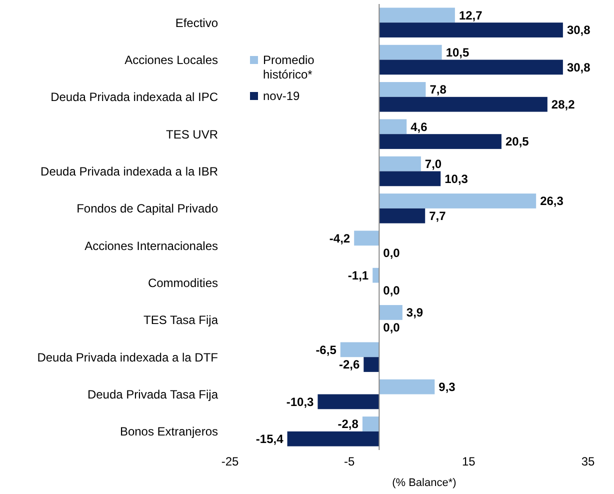  What do you see at coordinates (134, 97) in the screenshot?
I see `y-tick-label: Deuda Privada indexada al IPC` at bounding box center [134, 97].